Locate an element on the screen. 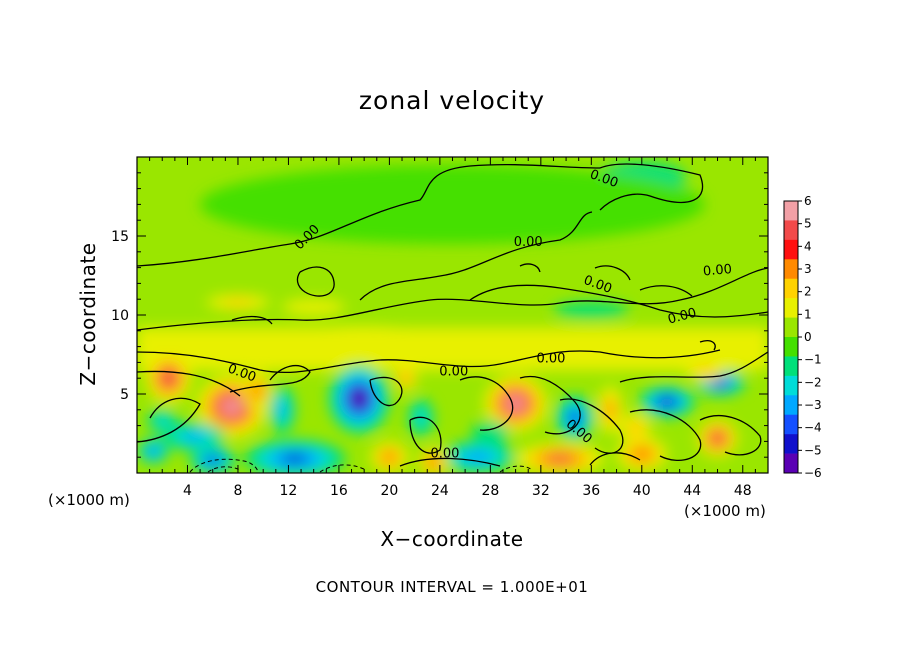  colorbar-label: 0 is located at coordinates (808, 337).